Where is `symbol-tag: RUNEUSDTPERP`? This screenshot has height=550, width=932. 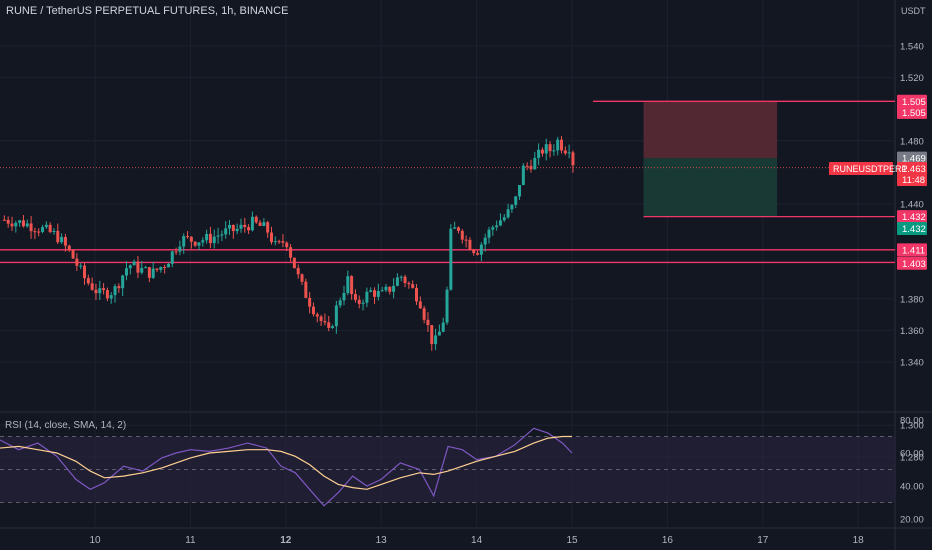 symbol-tag: RUNEUSDTPERP is located at coordinates (868, 168).